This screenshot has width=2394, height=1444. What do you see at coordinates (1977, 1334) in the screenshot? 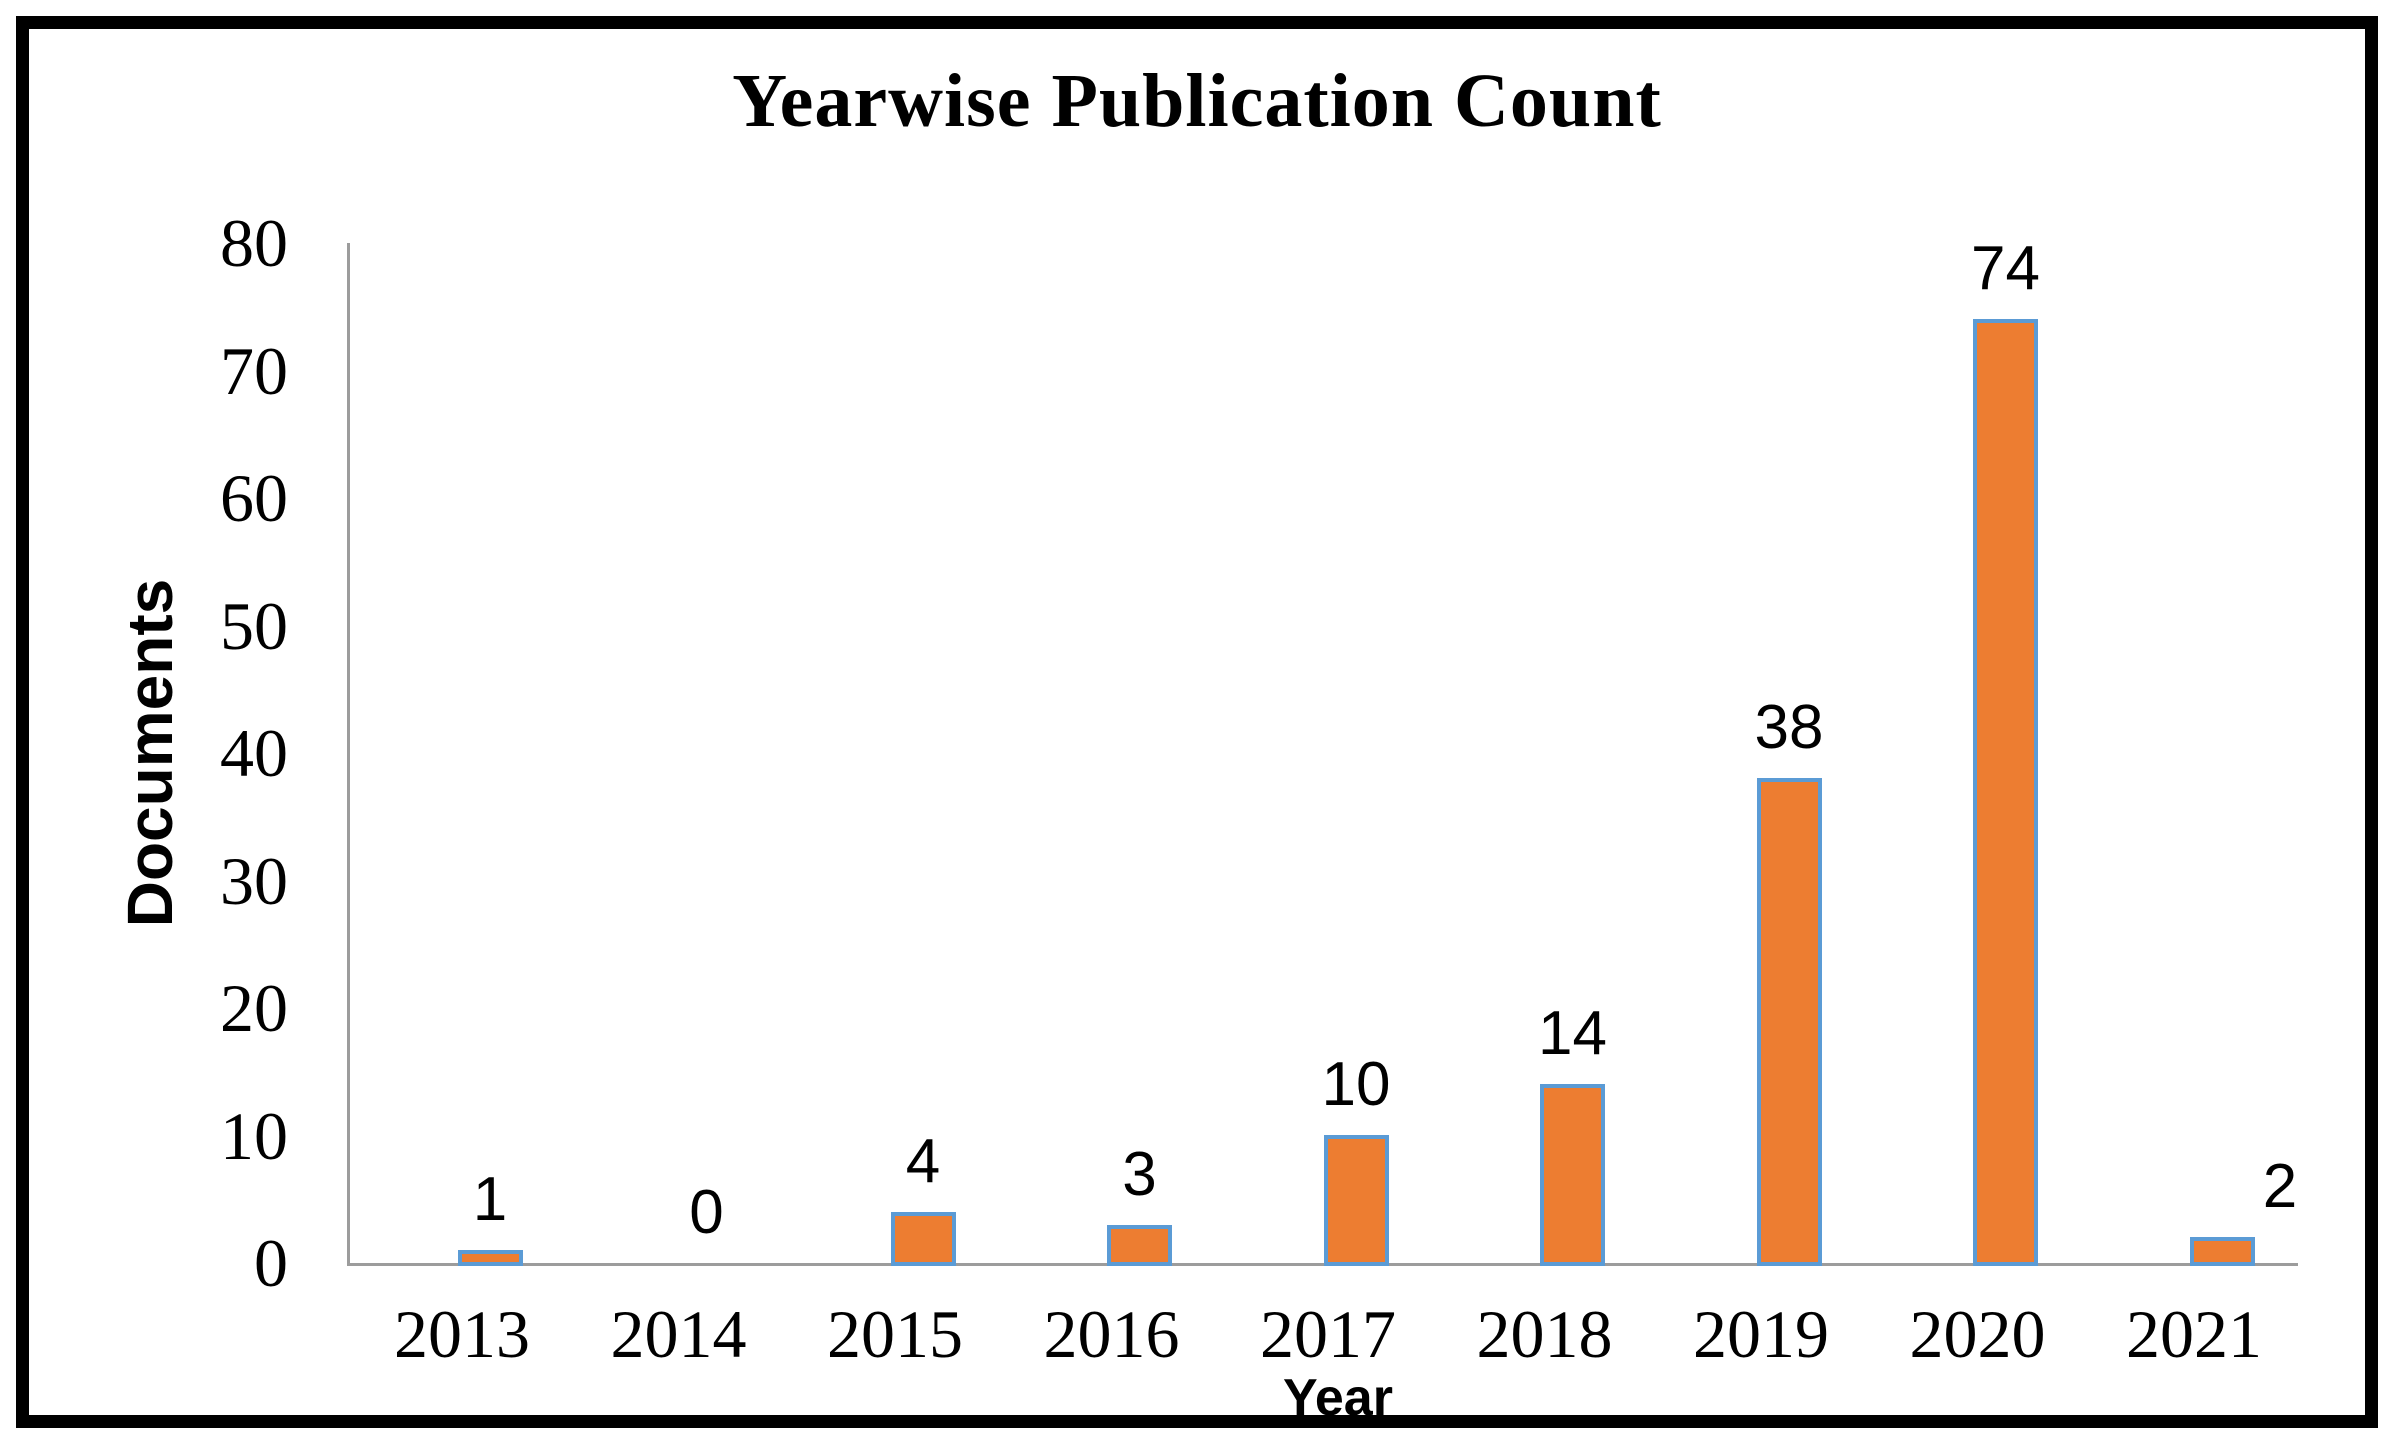
I see `x-tick-label: 2020` at bounding box center [1977, 1334].